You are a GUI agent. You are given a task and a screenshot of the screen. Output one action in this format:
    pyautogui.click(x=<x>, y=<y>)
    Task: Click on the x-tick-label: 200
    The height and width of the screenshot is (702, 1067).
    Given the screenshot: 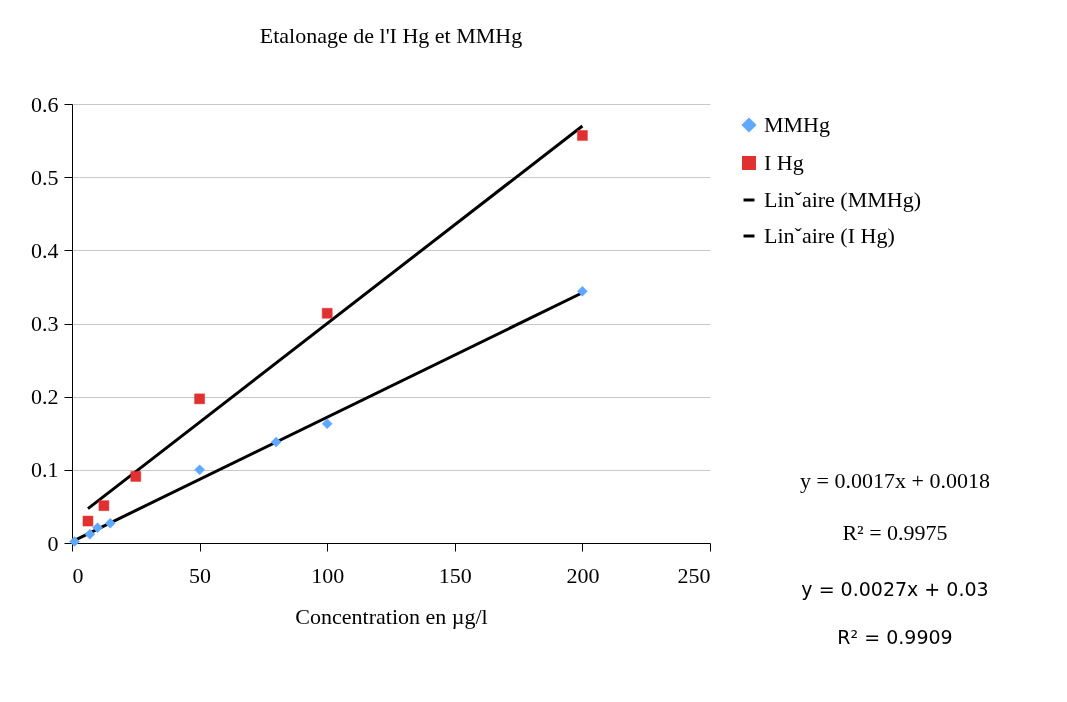 What is the action you would take?
    pyautogui.click(x=583, y=575)
    